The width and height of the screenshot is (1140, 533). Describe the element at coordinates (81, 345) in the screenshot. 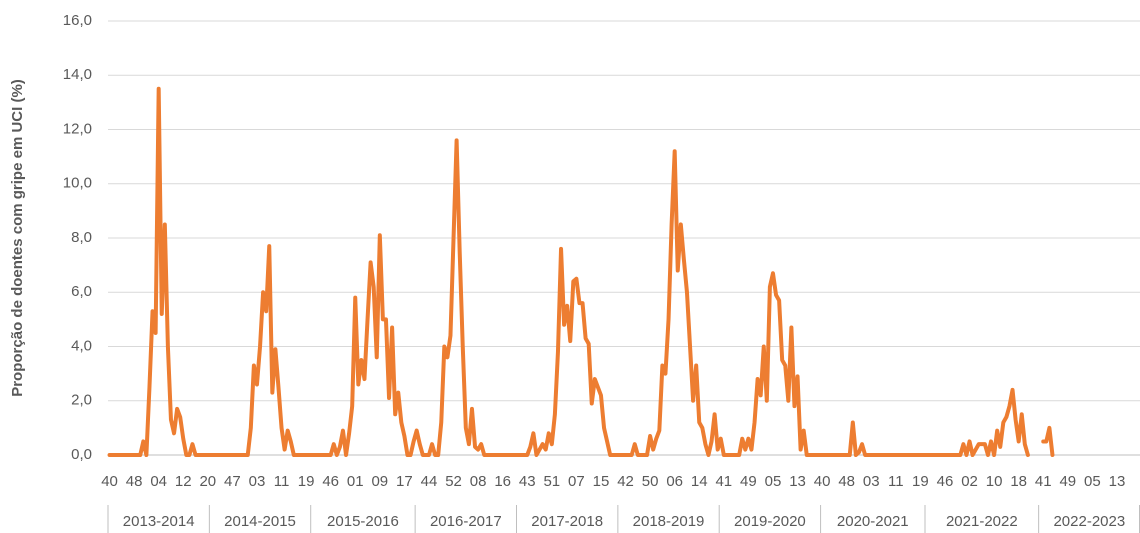

I see `y-tick-label: 4,0` at that location.